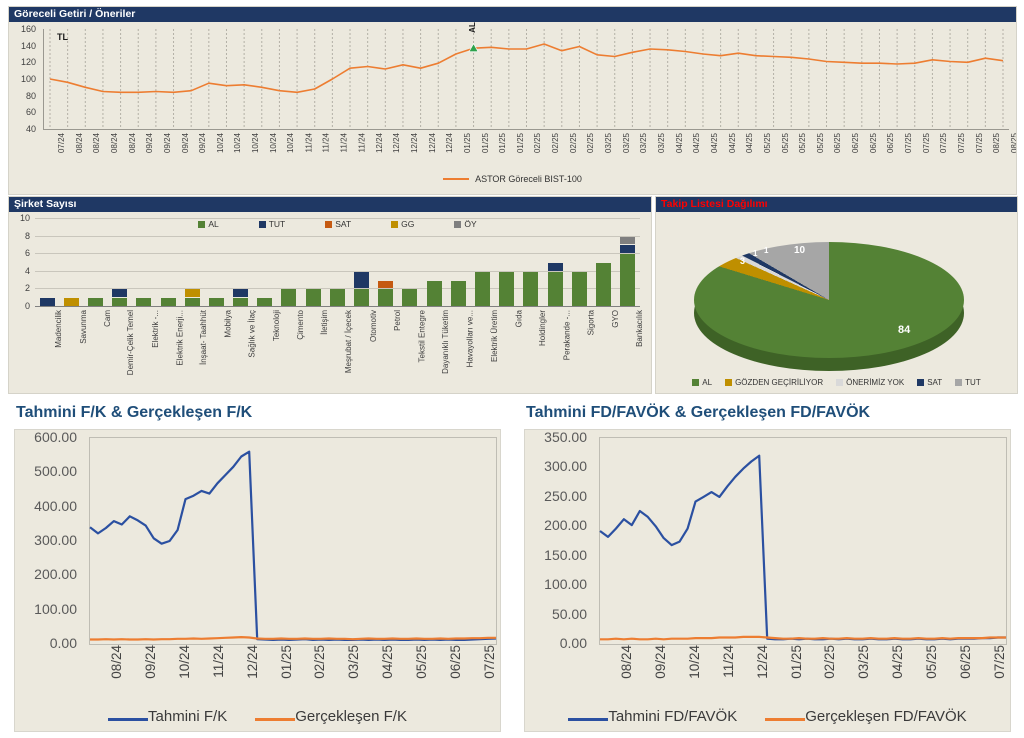  Describe the element at coordinates (526, 79) in the screenshot. I see `plot-area` at that location.